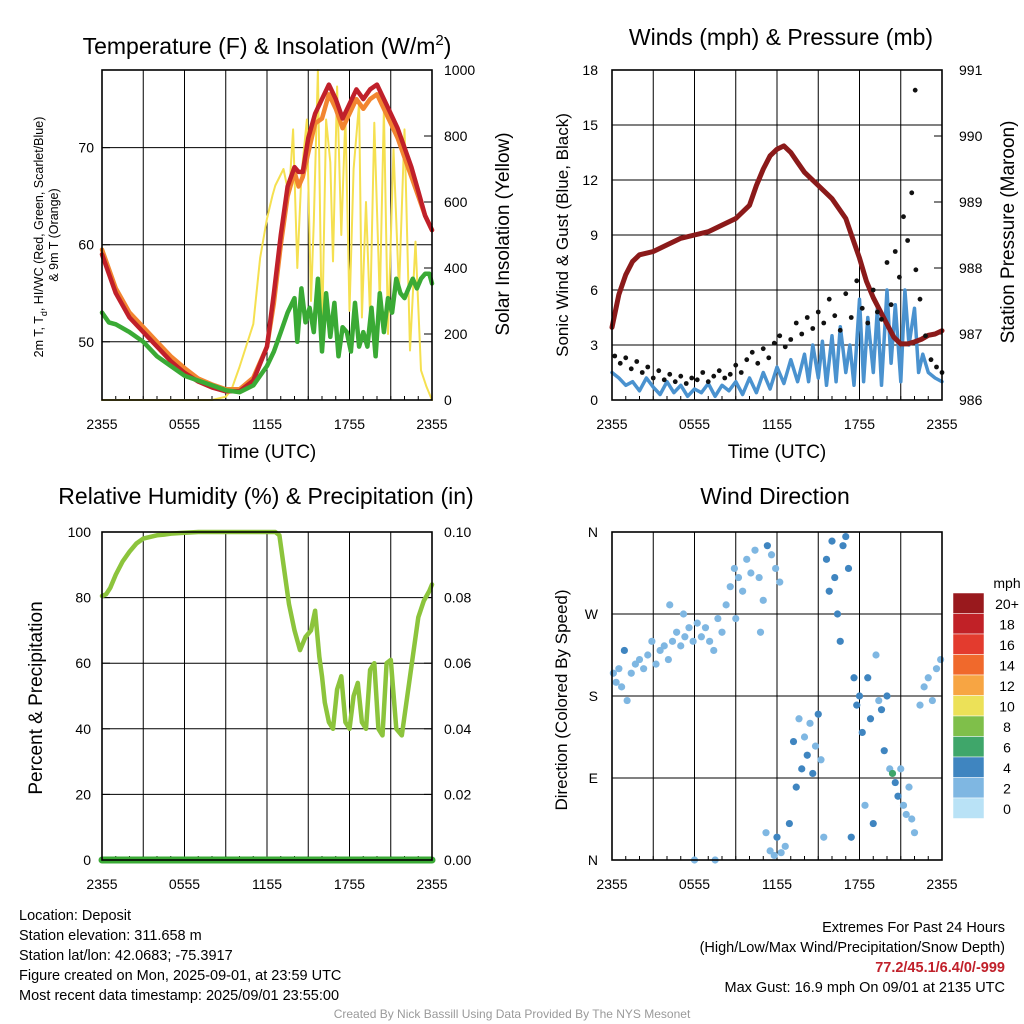  What do you see at coordinates (1007, 768) in the screenshot?
I see `legend-label: 4` at bounding box center [1007, 768].